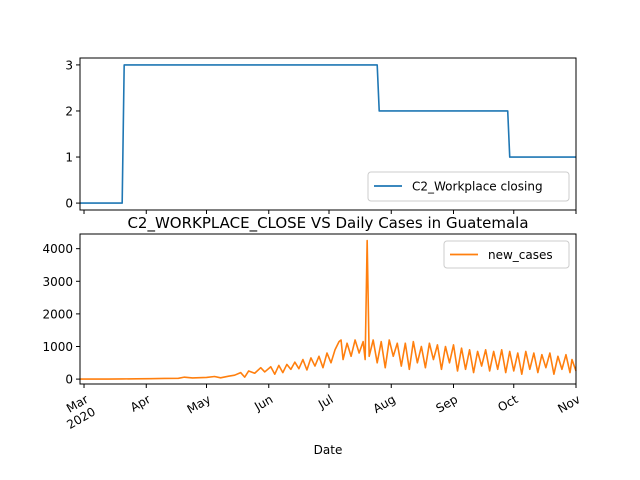  I want to click on bottom-y-tick-label: 1000, so click(57, 347).